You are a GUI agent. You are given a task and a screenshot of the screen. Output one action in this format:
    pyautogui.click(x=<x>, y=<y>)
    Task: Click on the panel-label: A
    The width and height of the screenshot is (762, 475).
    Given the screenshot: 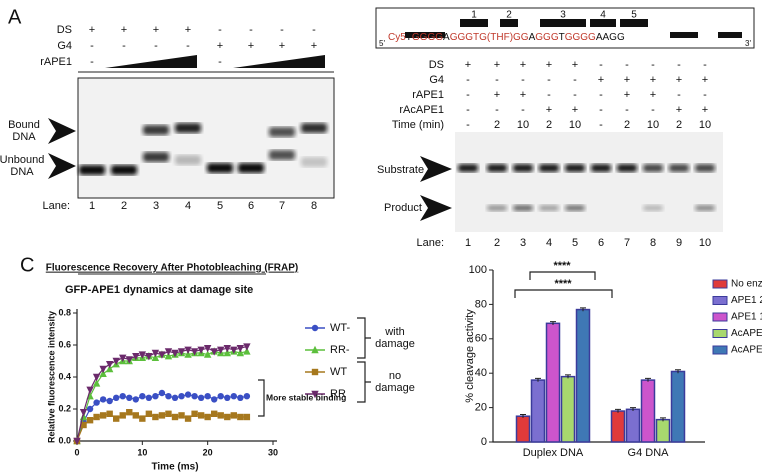 What is the action you would take?
    pyautogui.click(x=15, y=17)
    